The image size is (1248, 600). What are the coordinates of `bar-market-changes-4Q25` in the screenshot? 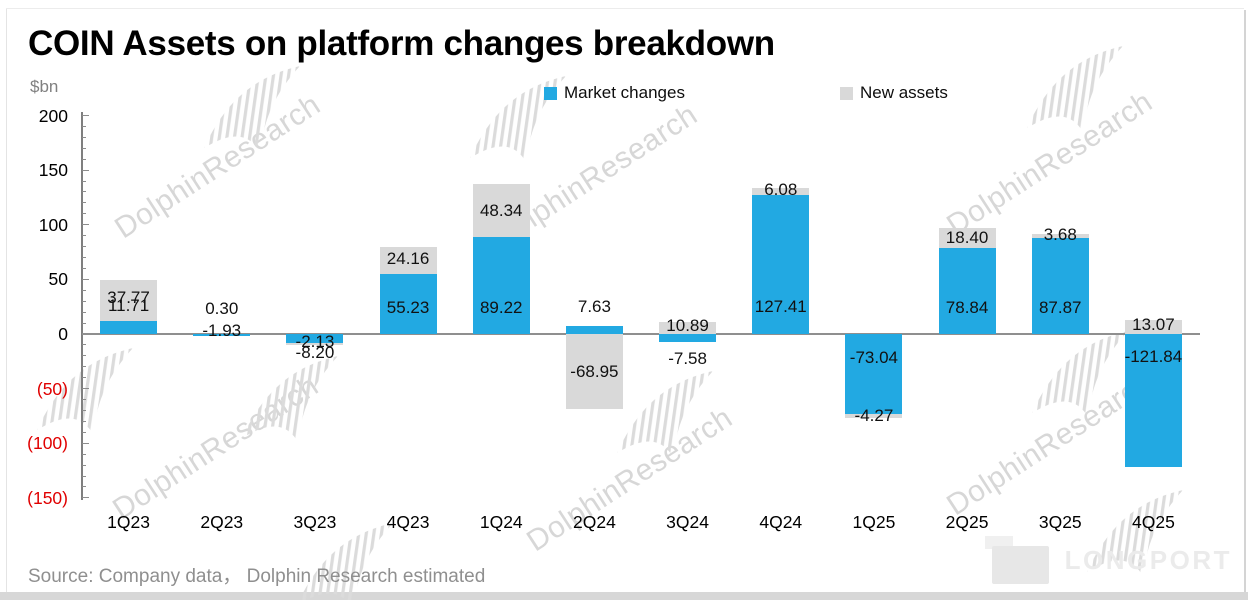 It's located at (1153, 401).